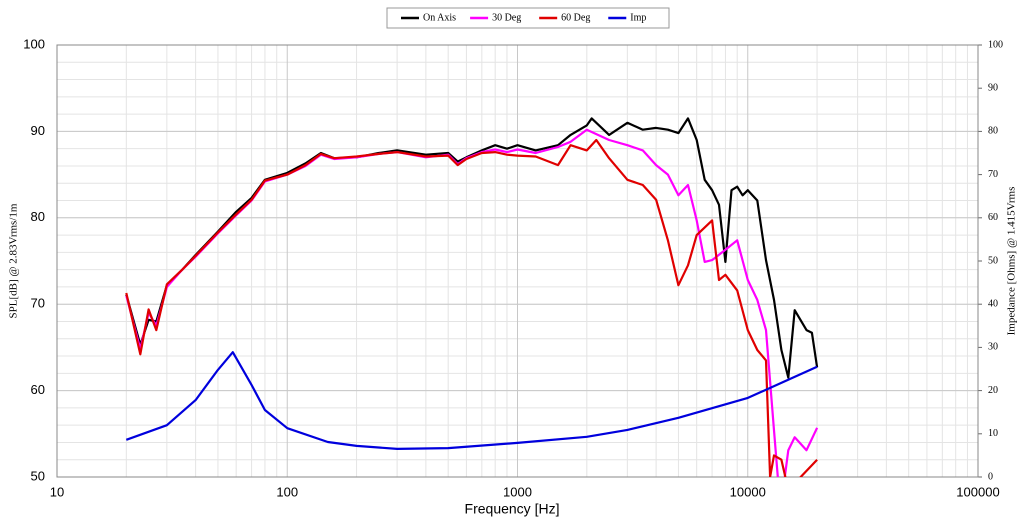  What do you see at coordinates (38, 475) in the screenshot?
I see `y-tick-label: 50` at bounding box center [38, 475].